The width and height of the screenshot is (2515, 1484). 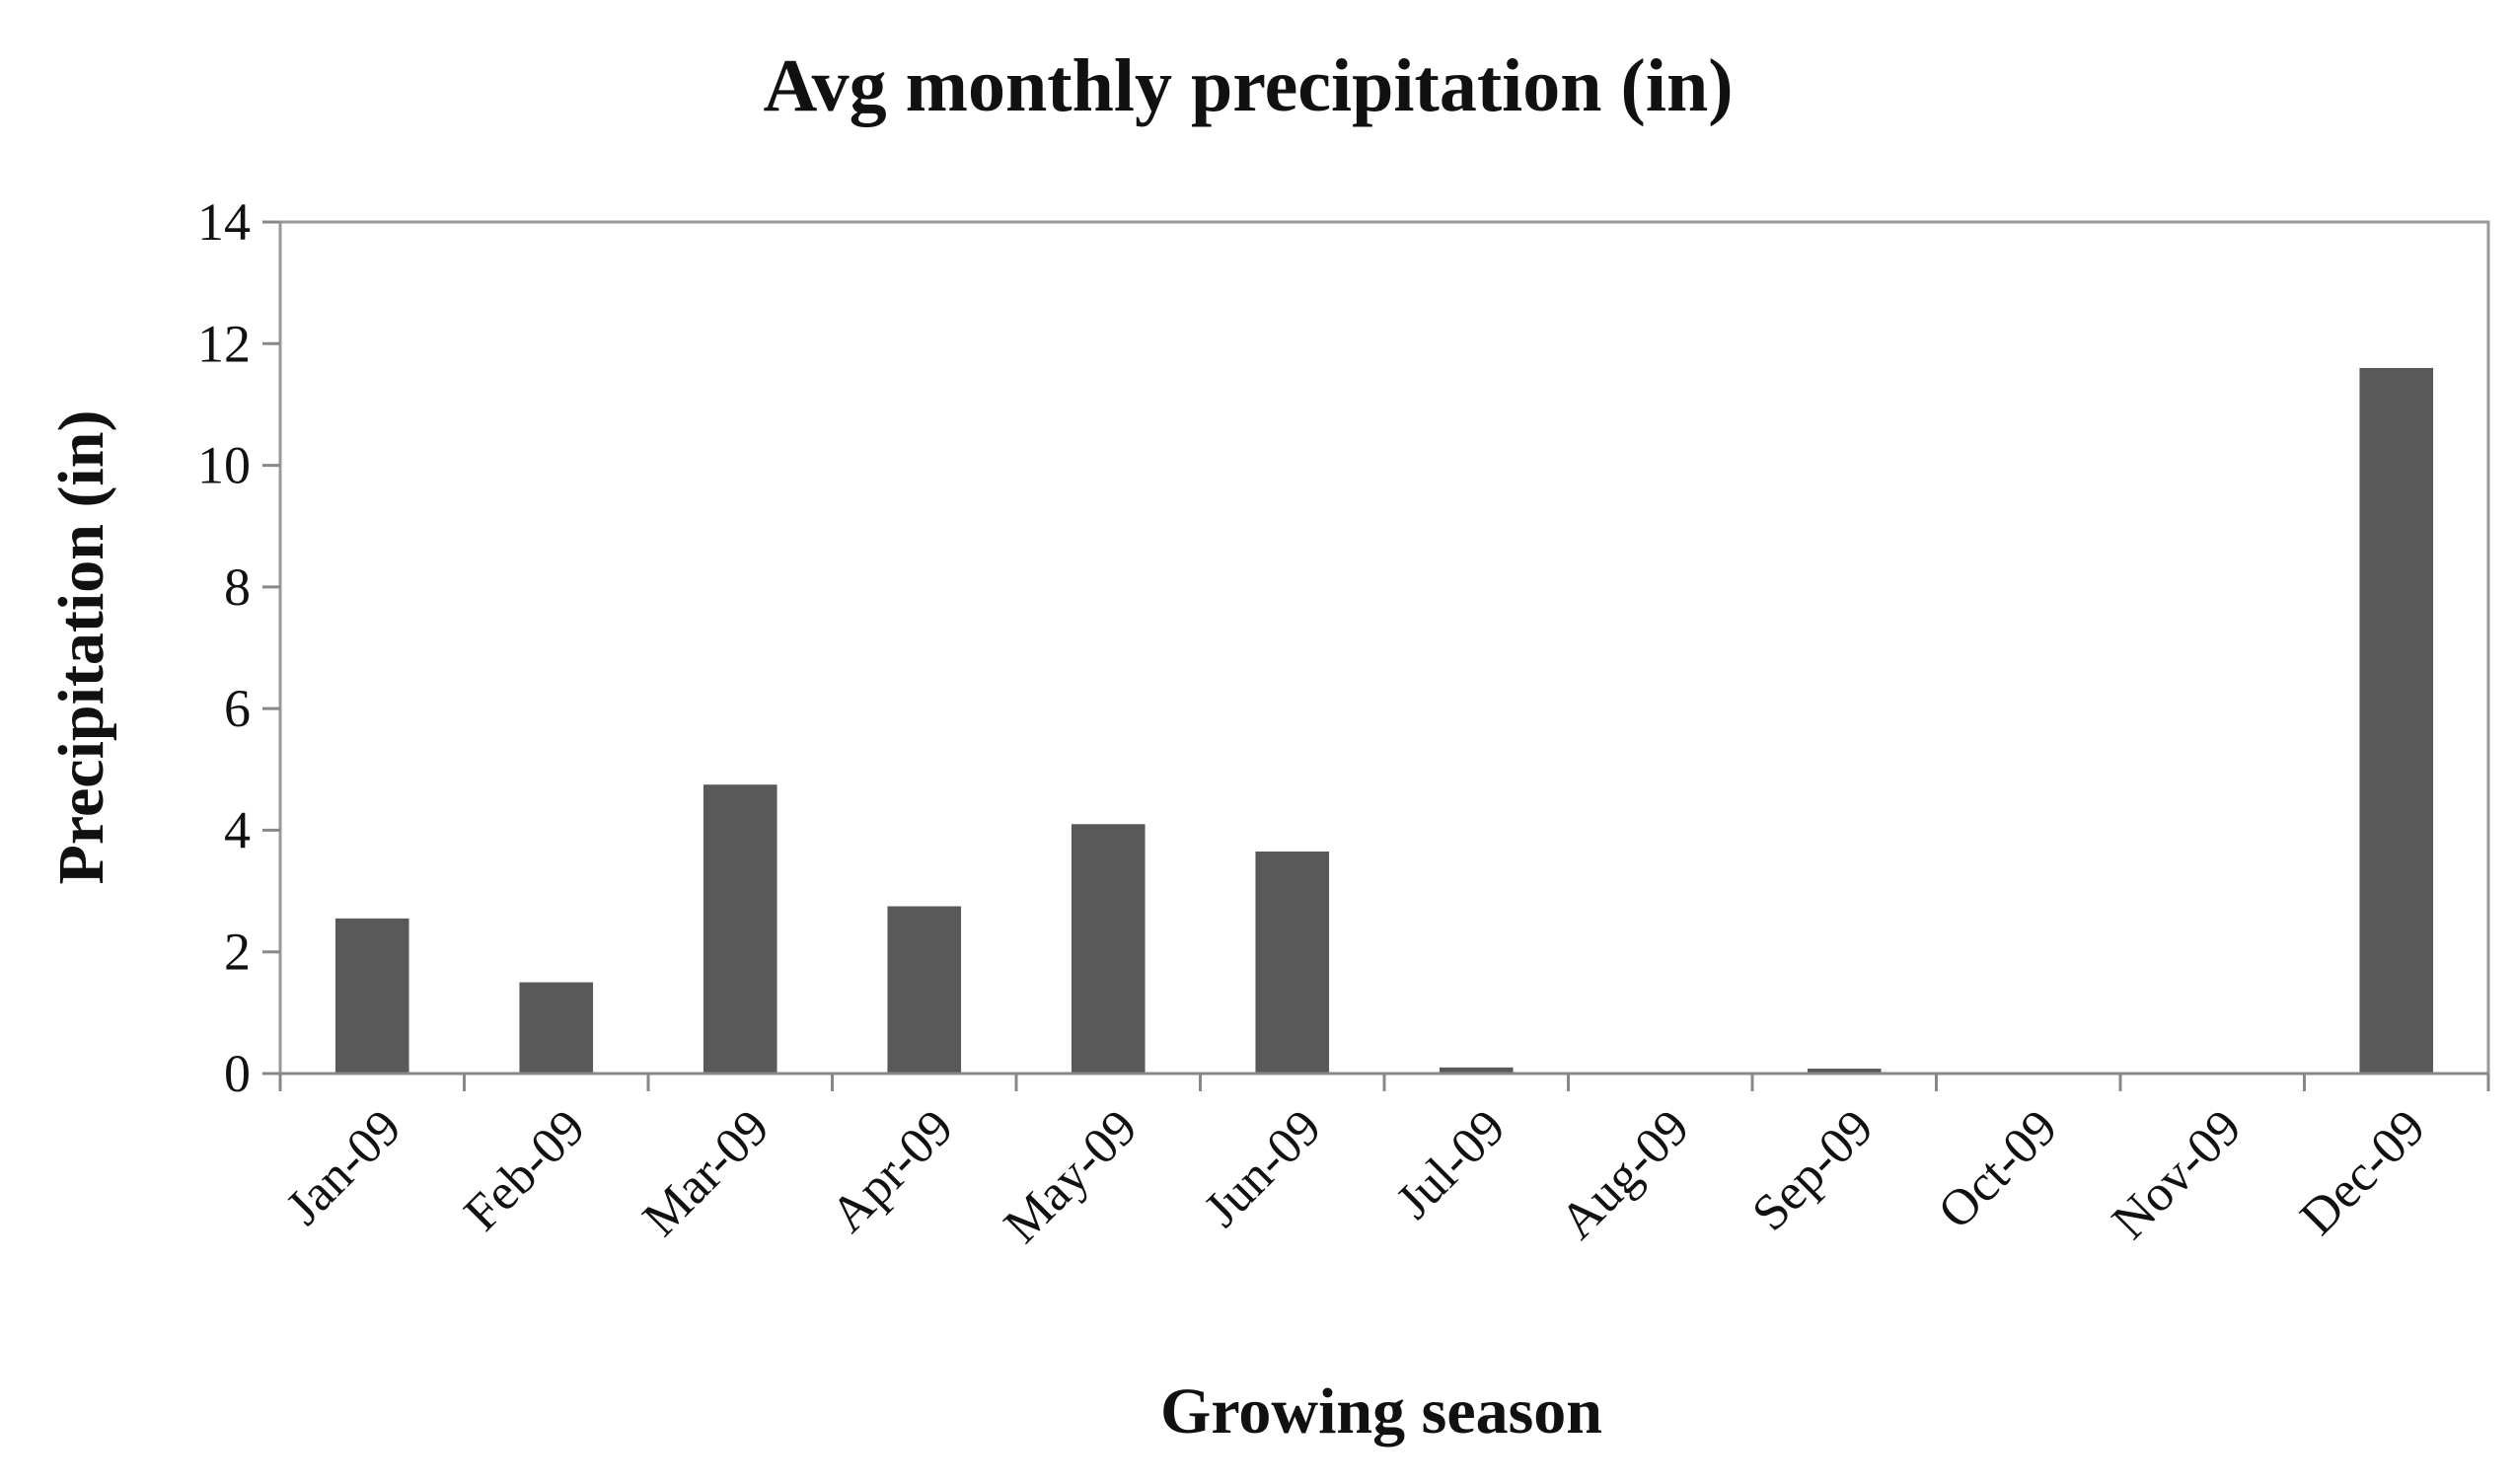 What do you see at coordinates (237, 829) in the screenshot?
I see `y-tick-label: 4` at bounding box center [237, 829].